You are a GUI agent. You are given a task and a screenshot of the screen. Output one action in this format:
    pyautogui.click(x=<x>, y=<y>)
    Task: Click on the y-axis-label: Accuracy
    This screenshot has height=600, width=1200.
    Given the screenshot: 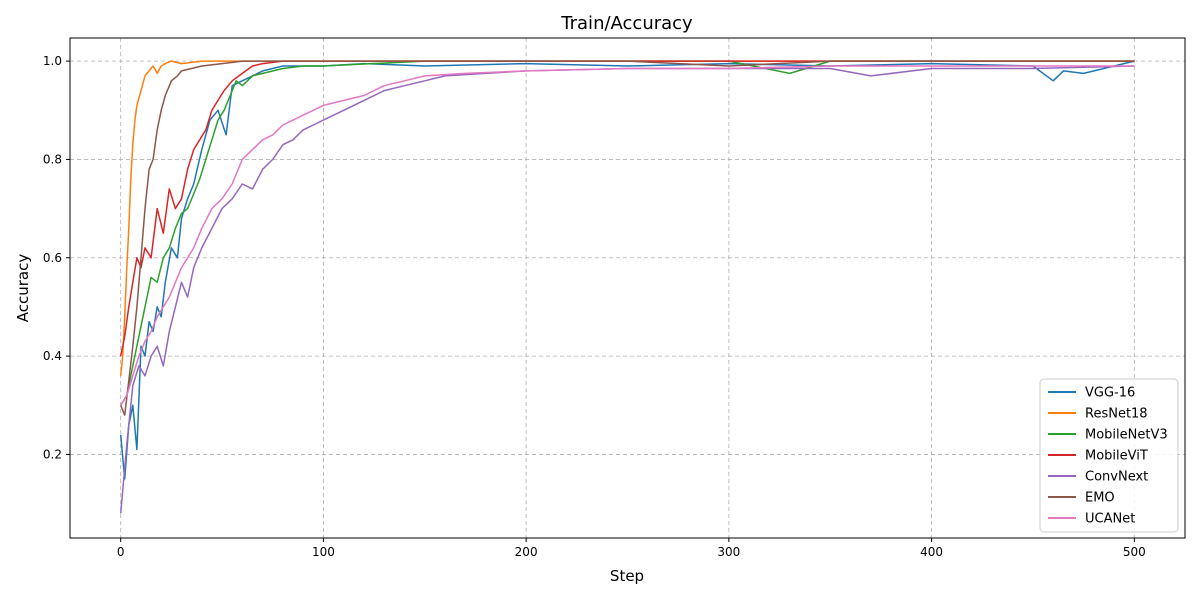 What is the action you would take?
    pyautogui.click(x=23, y=288)
    